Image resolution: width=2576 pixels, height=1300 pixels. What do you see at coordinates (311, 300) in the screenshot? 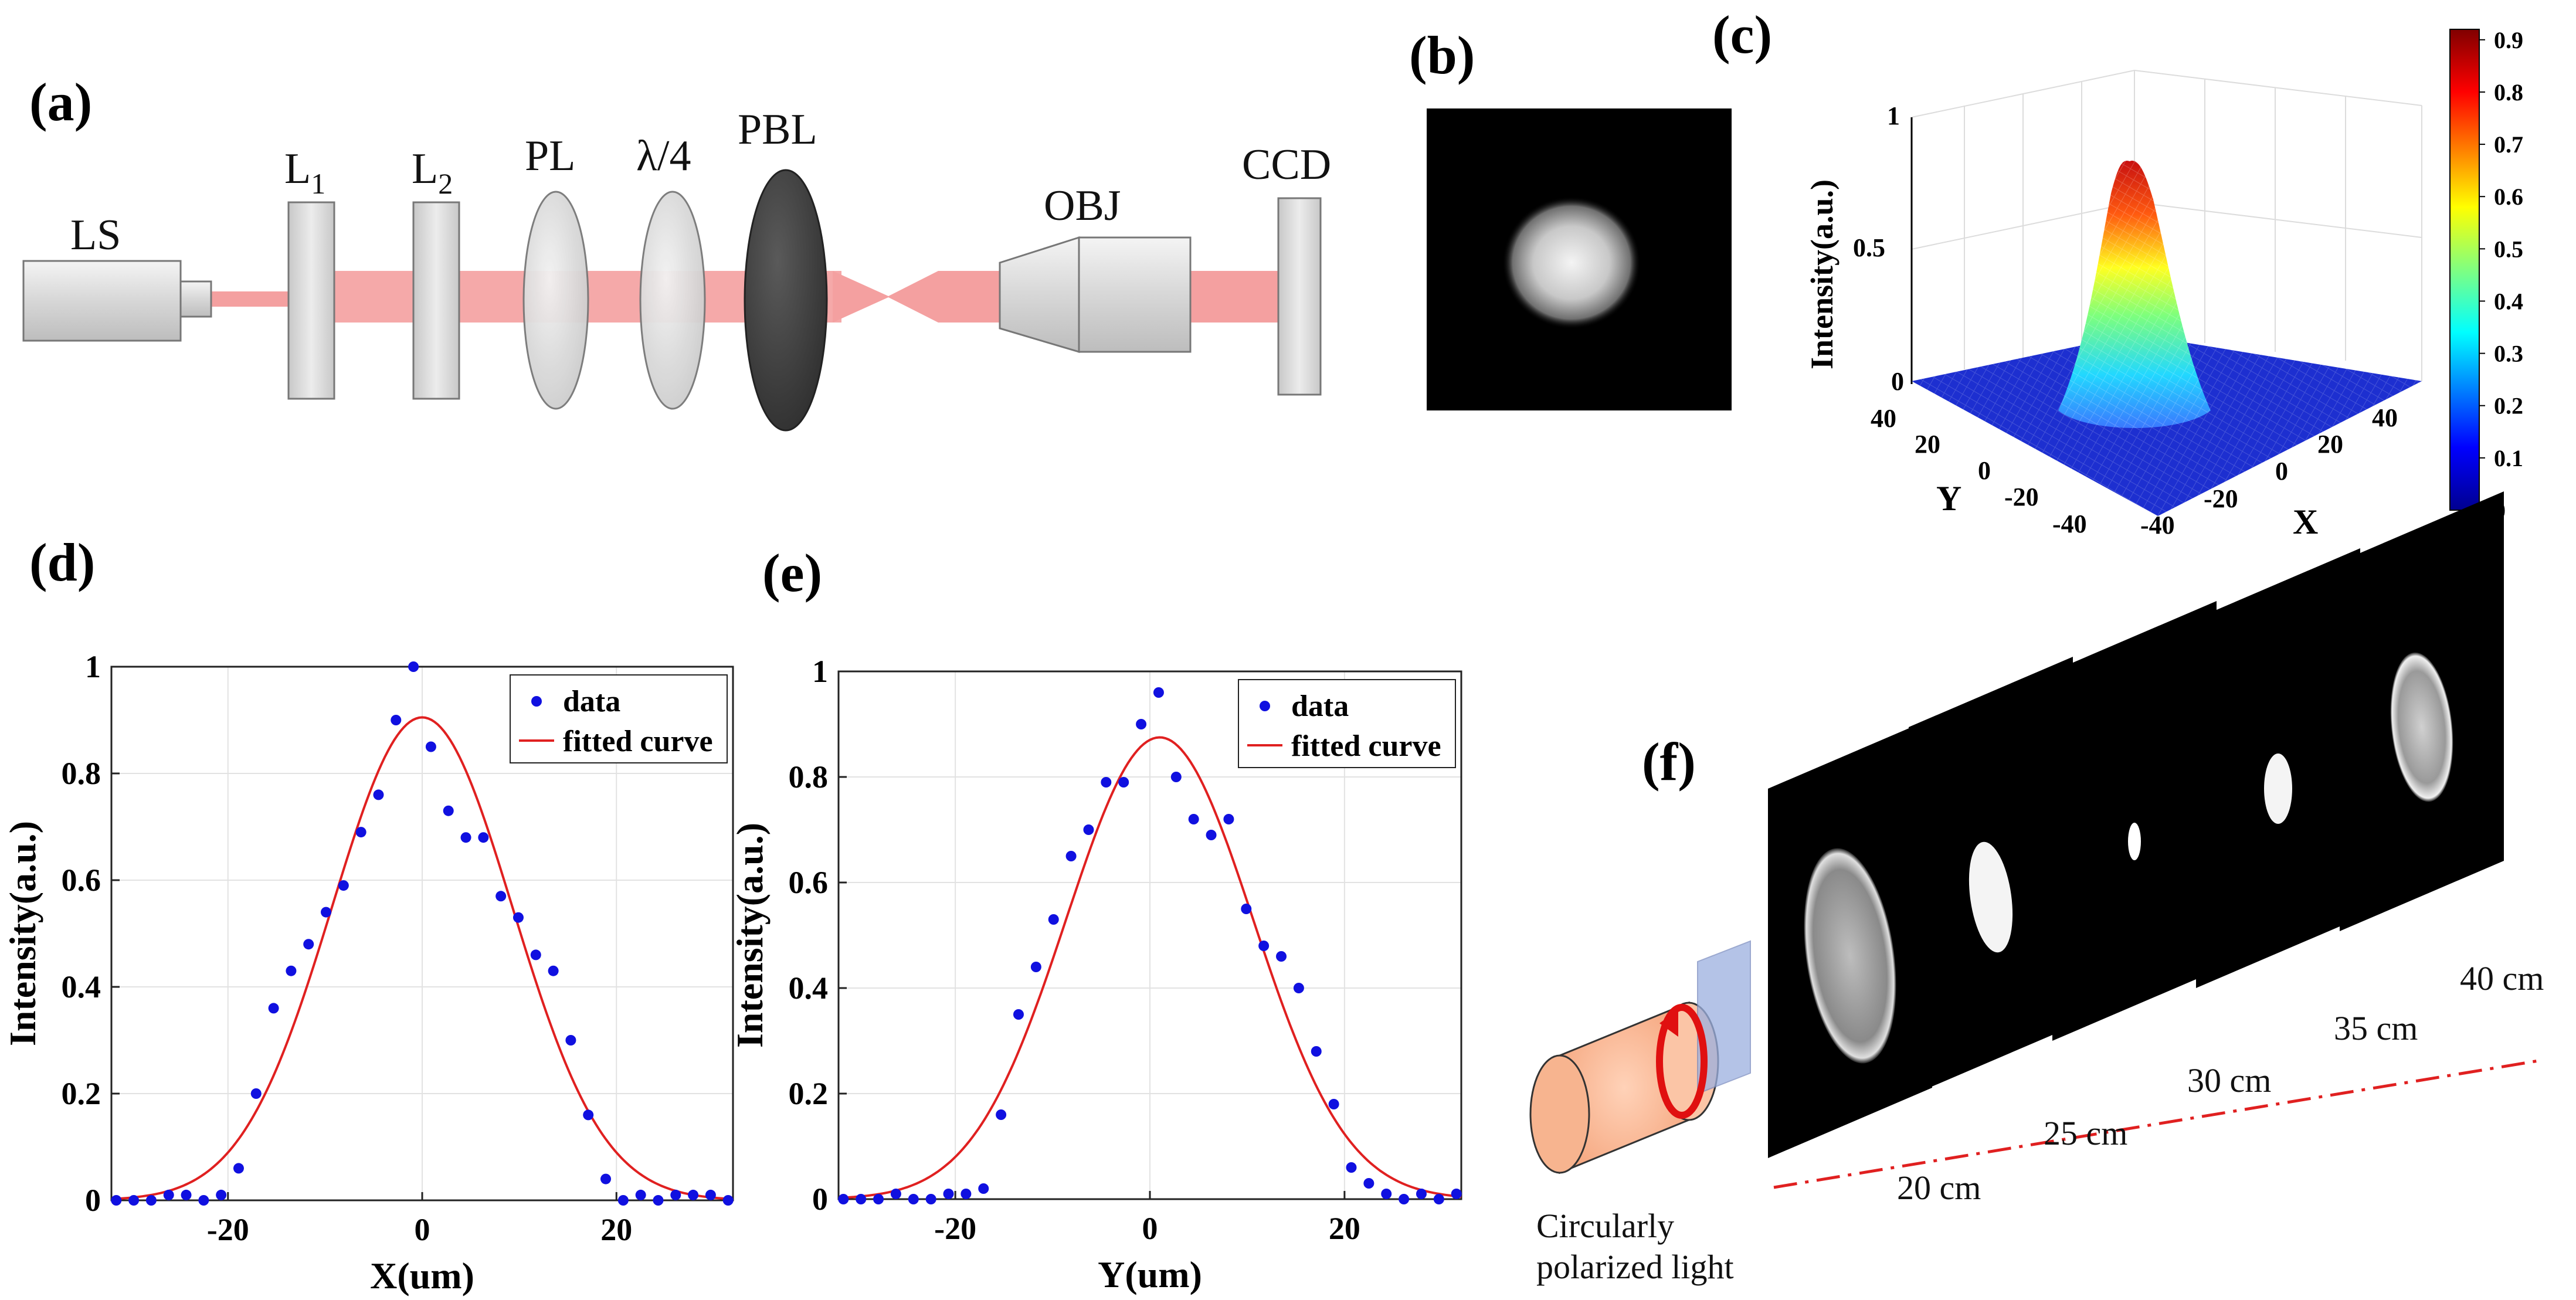
I see `lens-l1` at bounding box center [311, 300].